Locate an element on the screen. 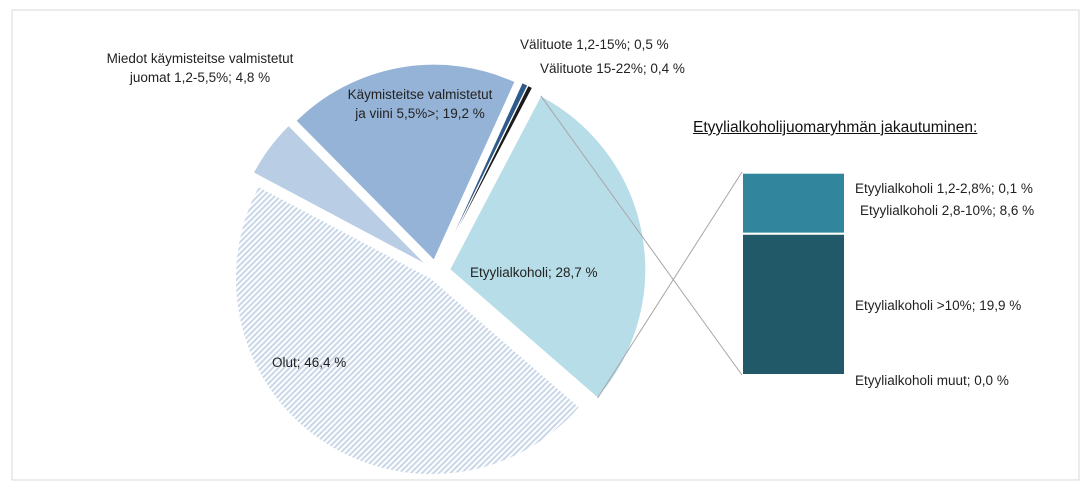 This screenshot has width=1085, height=488. bar-label: Etyylialkoholi >10%; 19,9 % is located at coordinates (938, 305).